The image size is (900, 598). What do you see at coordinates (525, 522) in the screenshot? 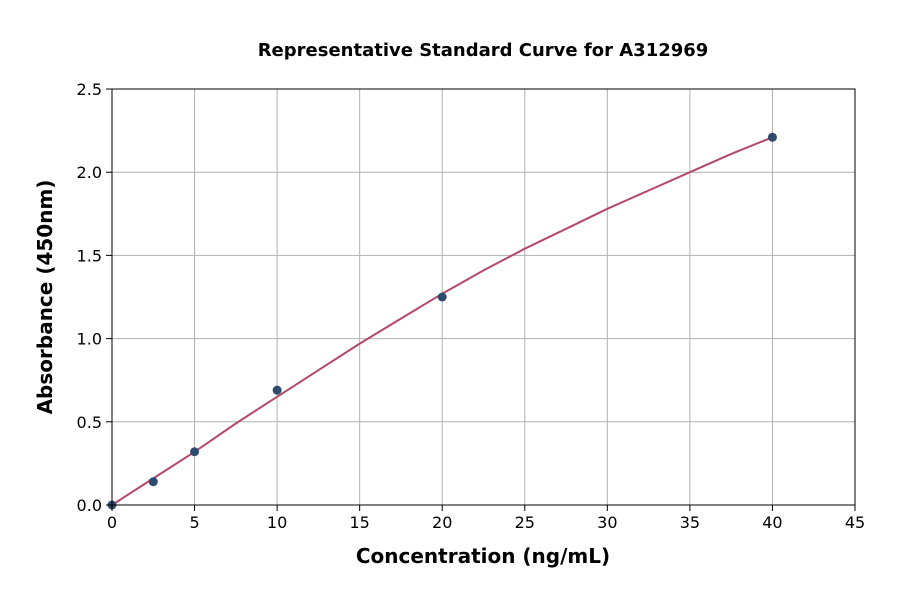
I see `x-tick-label: 25` at bounding box center [525, 522].